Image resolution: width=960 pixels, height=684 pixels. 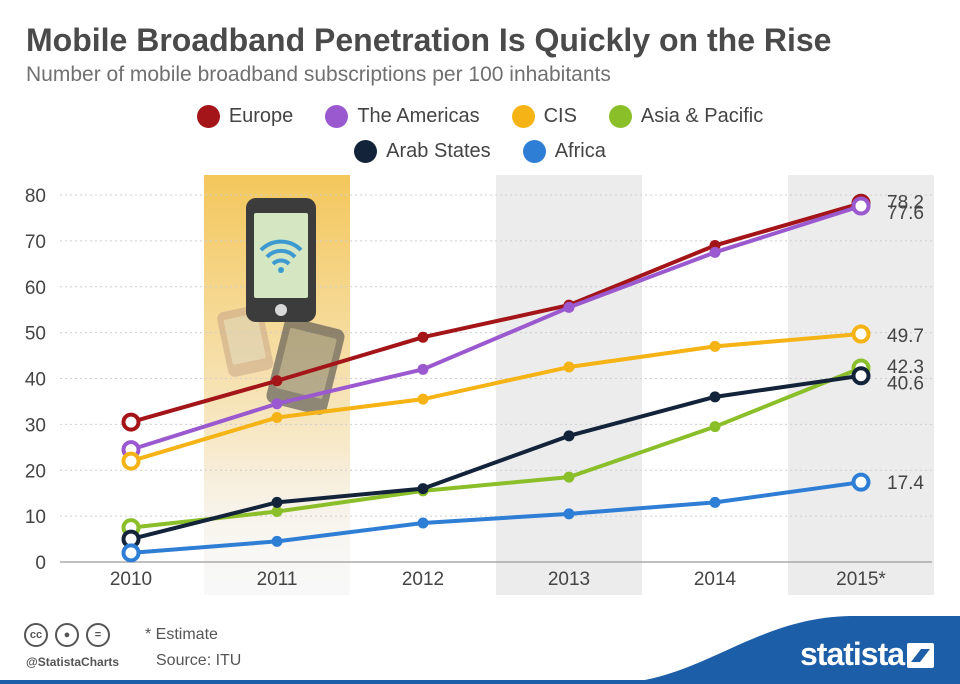 I want to click on x-tick-label: 2014, so click(x=715, y=579).